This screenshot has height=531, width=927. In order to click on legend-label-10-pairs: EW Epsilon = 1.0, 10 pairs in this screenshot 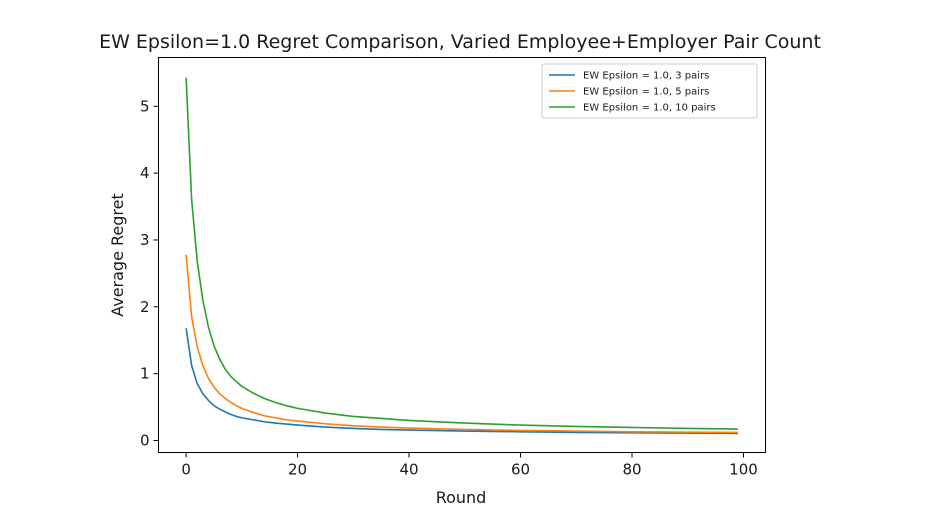, I will do `click(649, 108)`.